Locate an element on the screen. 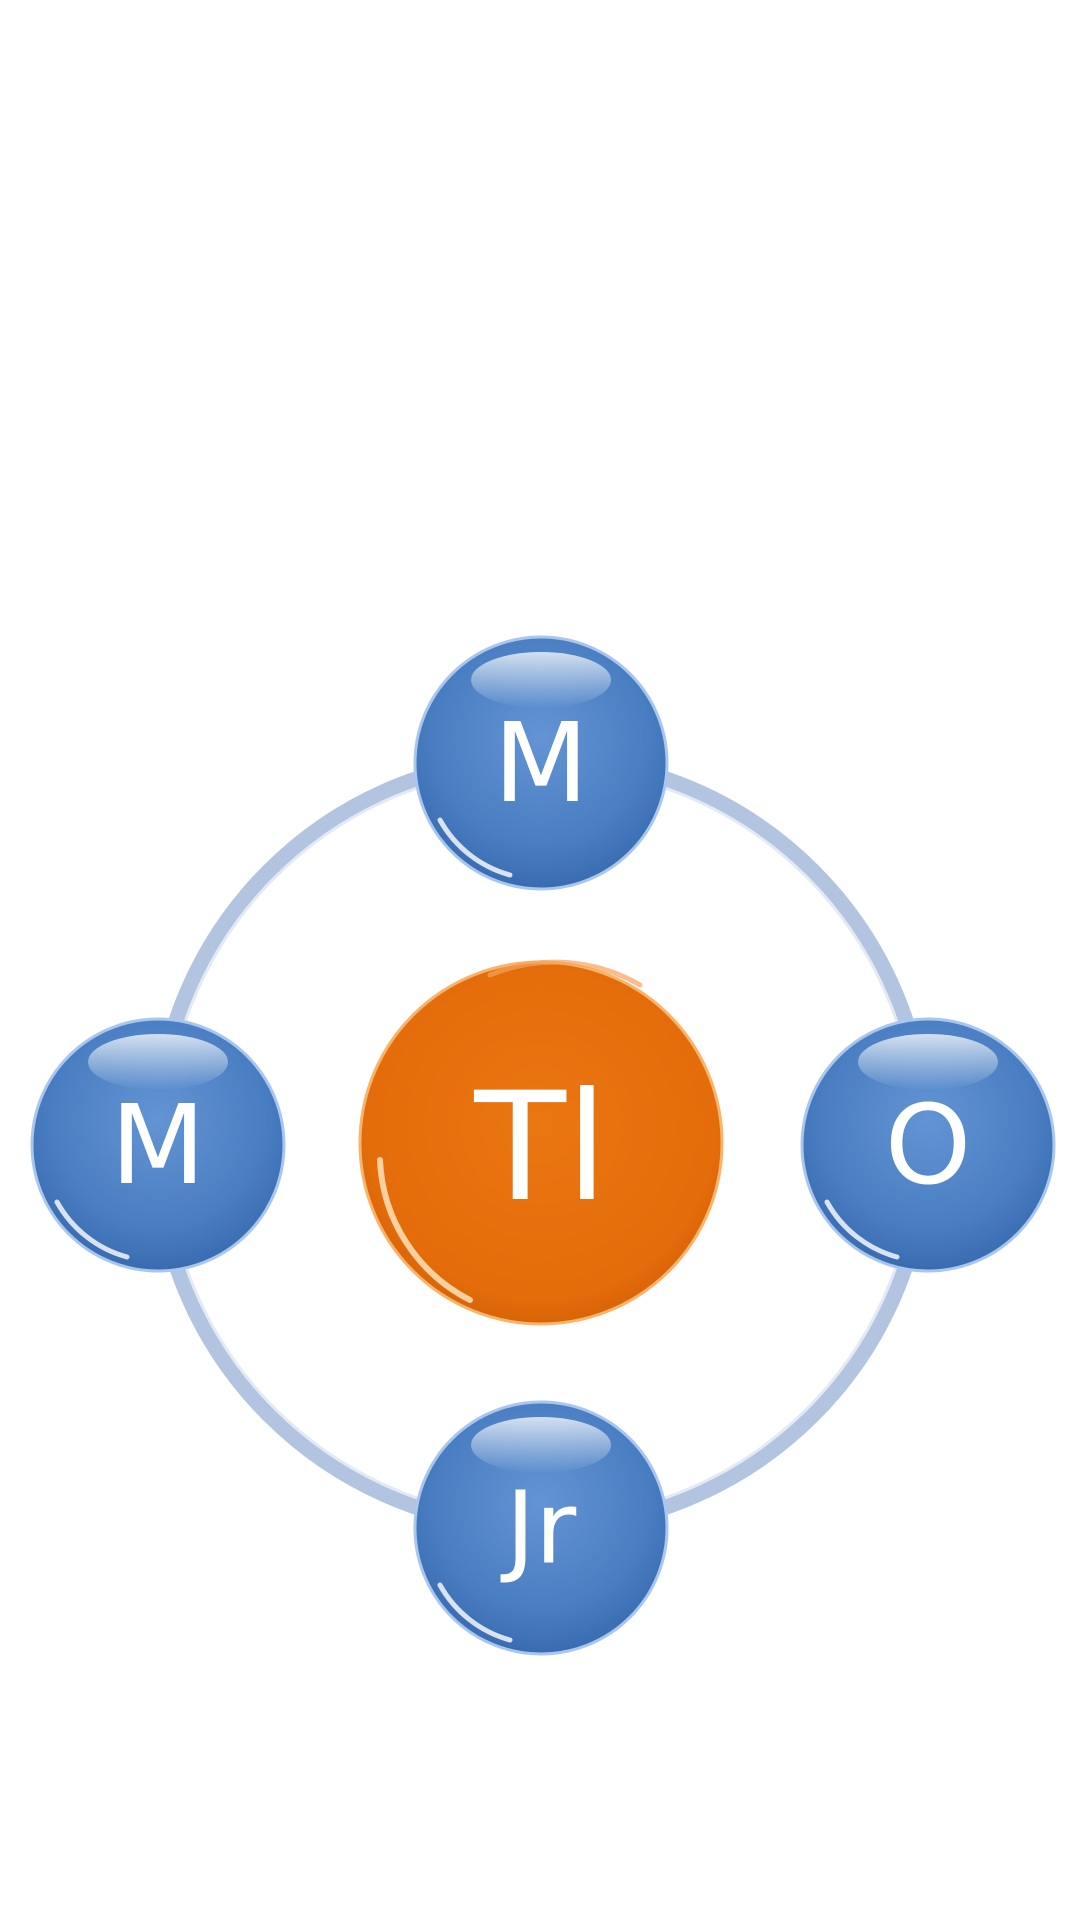 This screenshot has height=1920, width=1080. node-right: O is located at coordinates (928, 1145).